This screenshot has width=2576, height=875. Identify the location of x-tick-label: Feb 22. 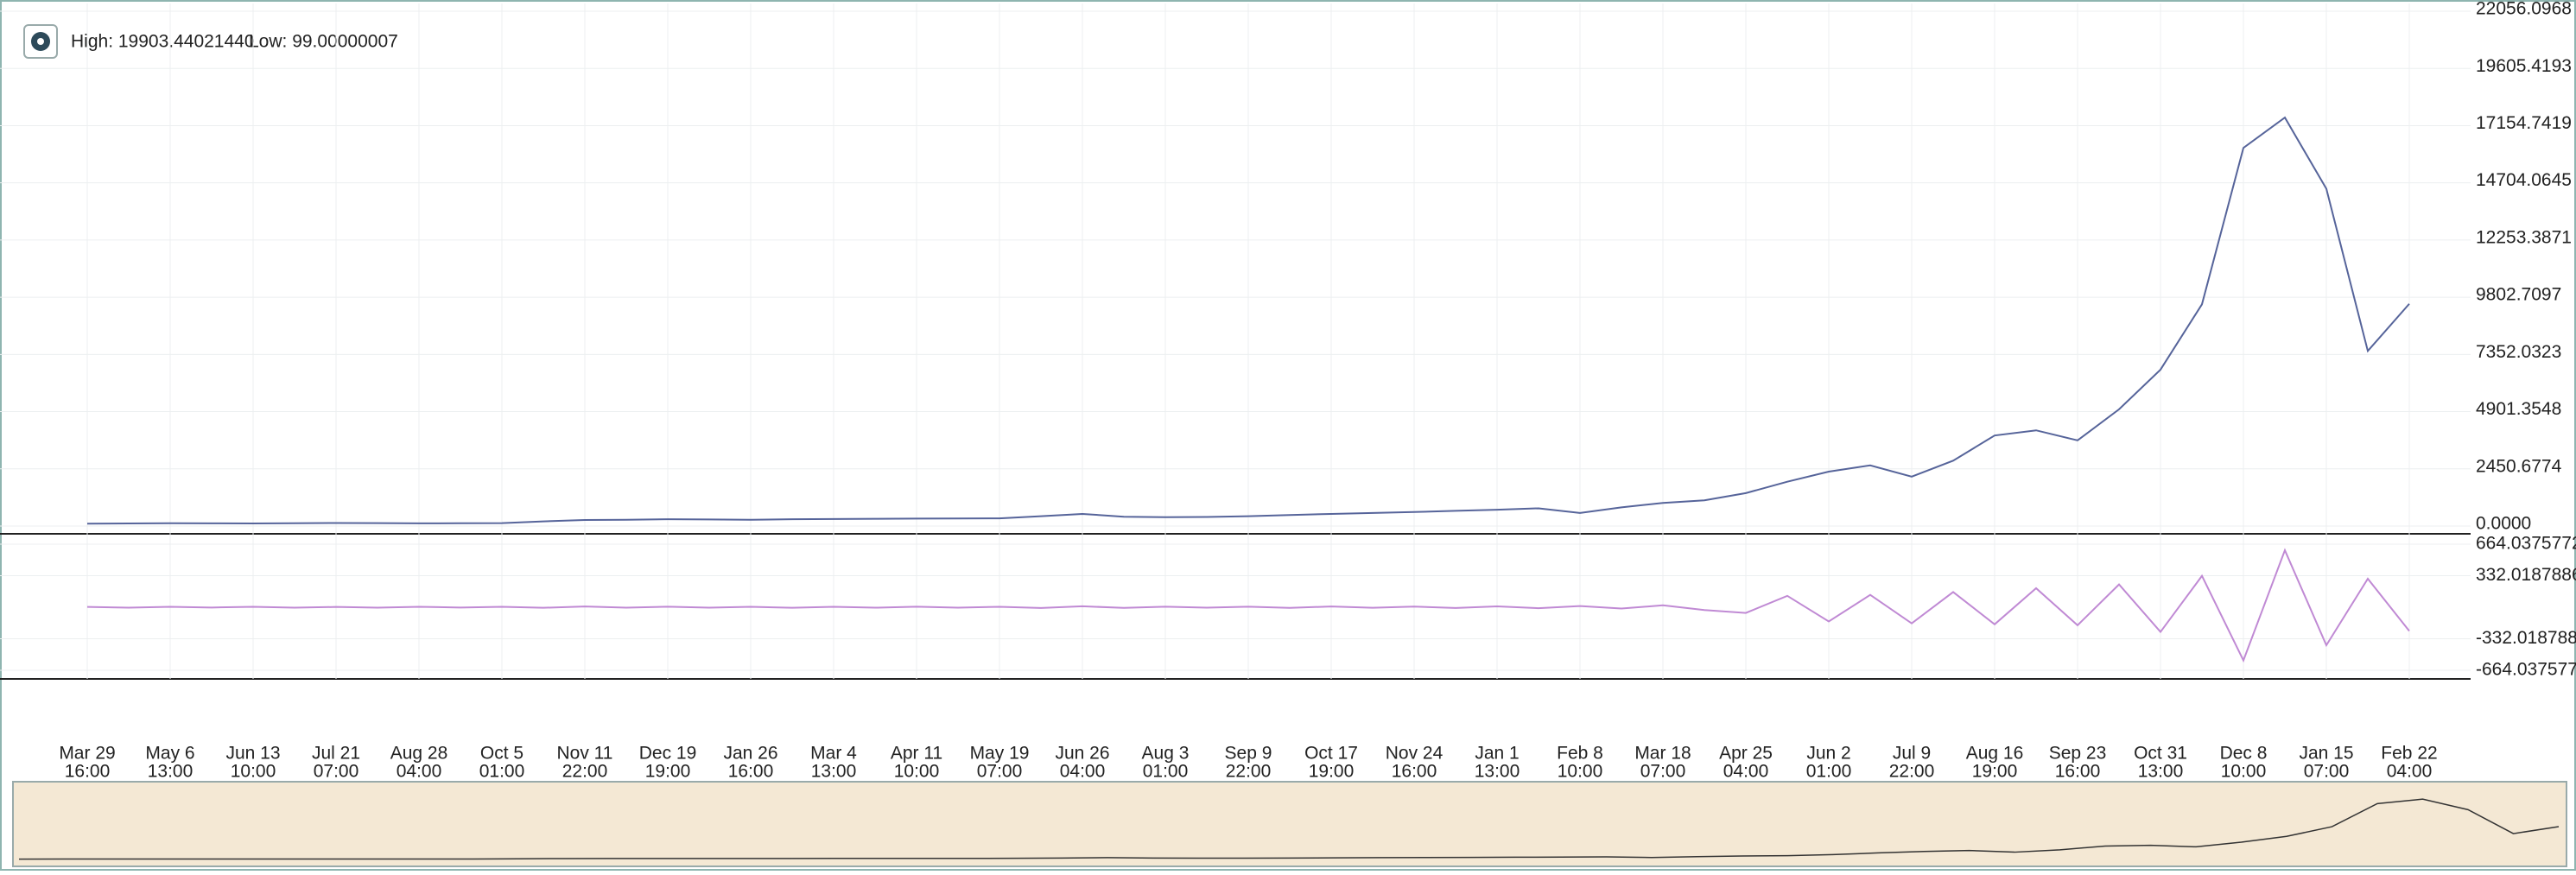
(2409, 754).